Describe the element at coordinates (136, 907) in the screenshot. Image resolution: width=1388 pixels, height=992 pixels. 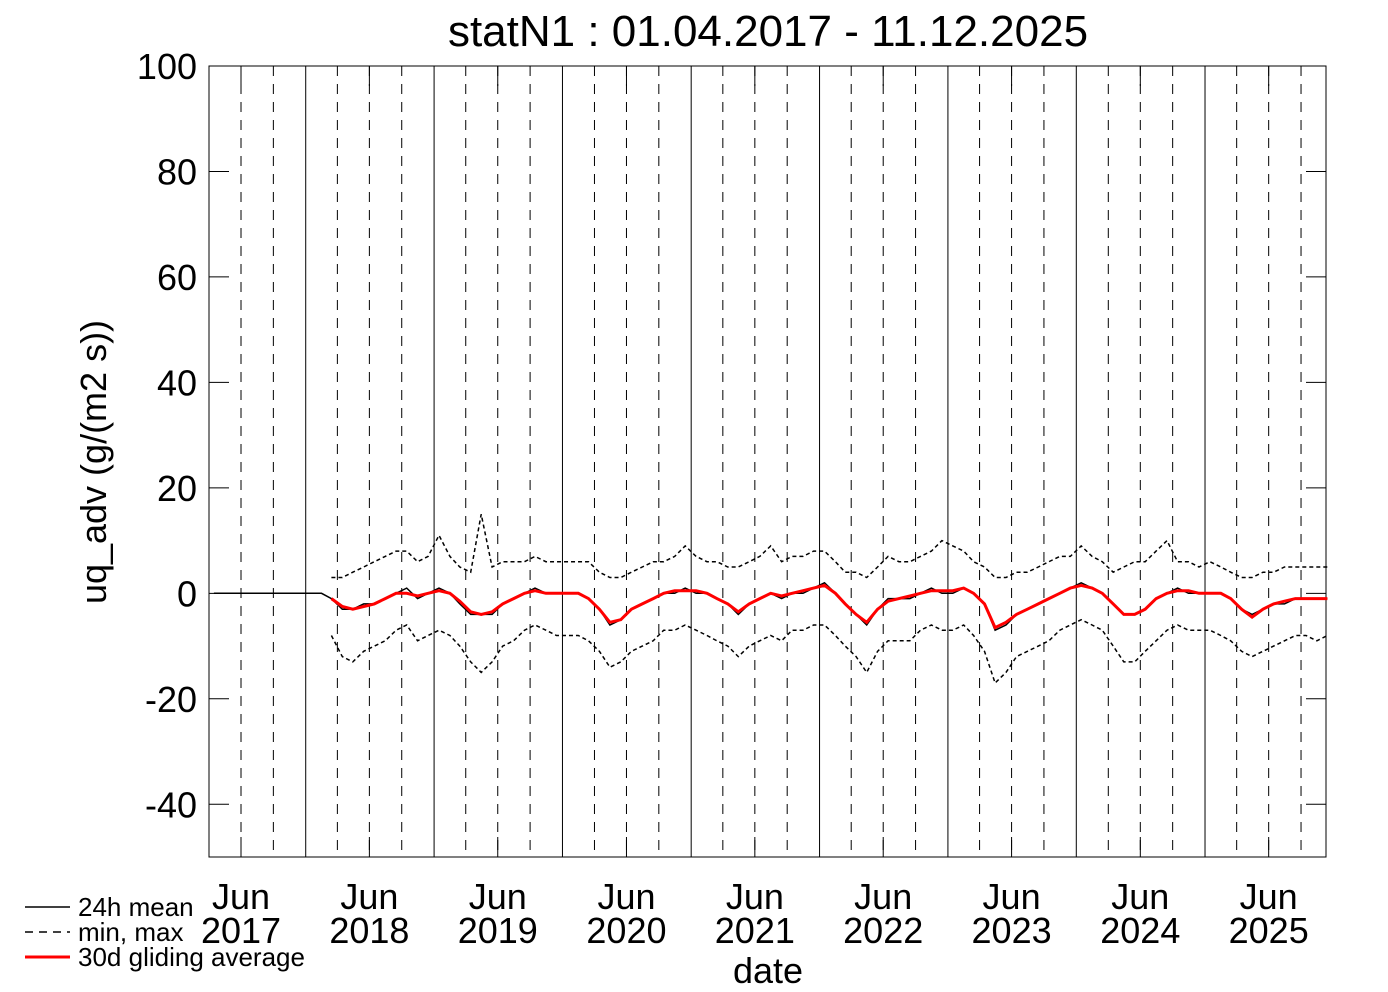
I see `legend-label: 24h mean` at that location.